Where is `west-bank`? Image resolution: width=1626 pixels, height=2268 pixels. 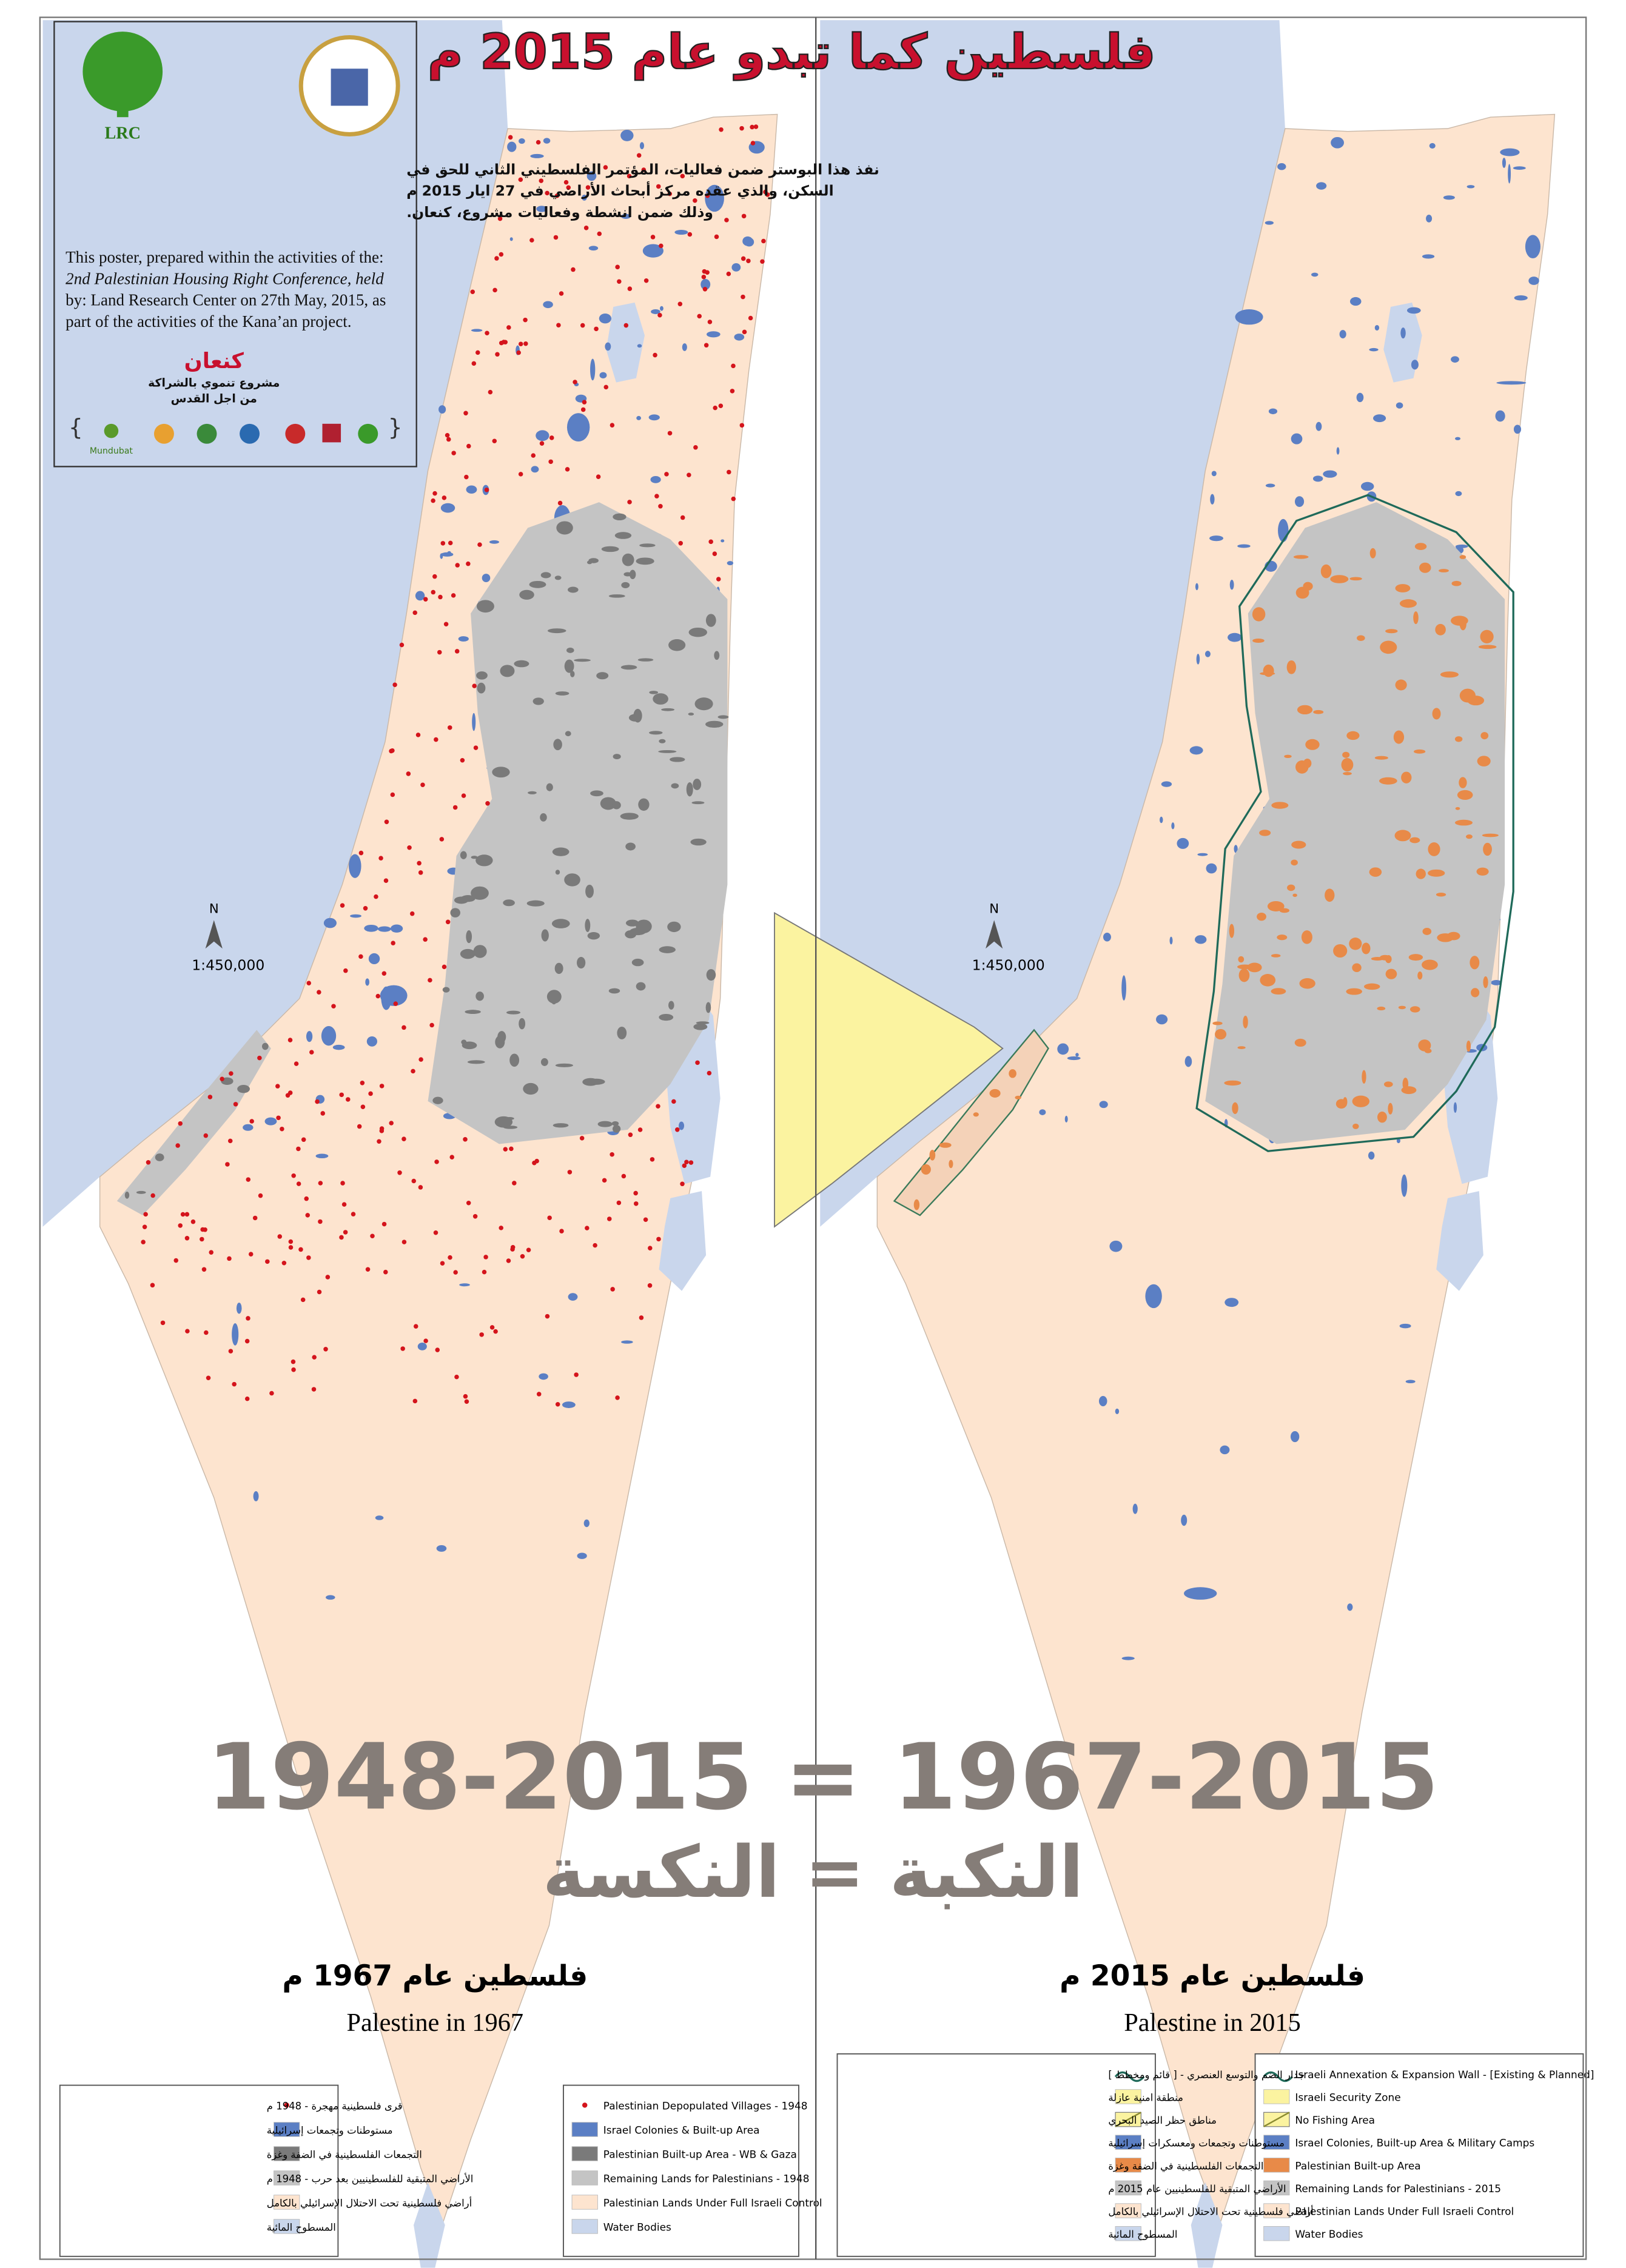
west-bank is located at coordinates (1355, 823).